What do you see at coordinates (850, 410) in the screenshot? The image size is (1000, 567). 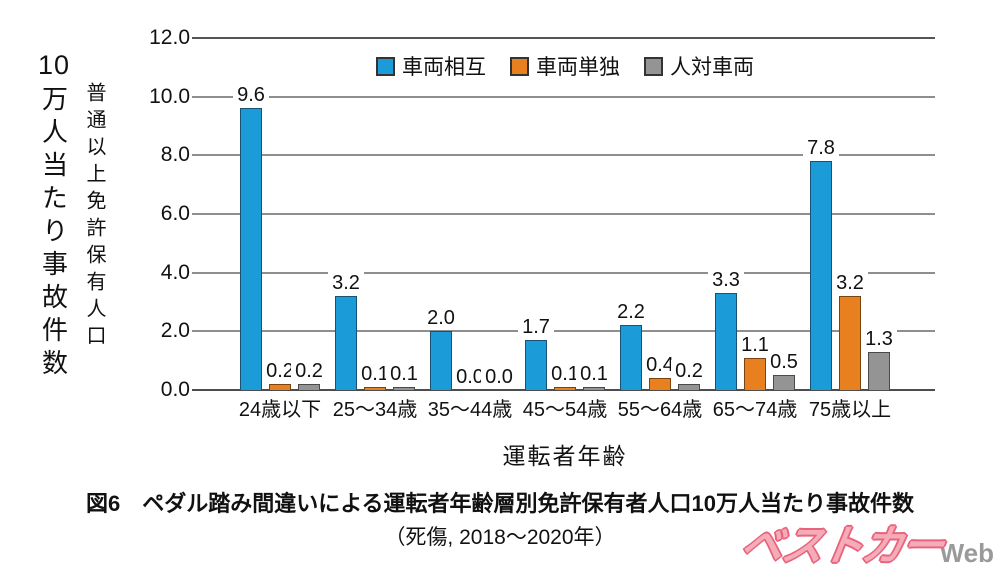 I see `x-tick-label-75歳以上: 75歳以上` at bounding box center [850, 410].